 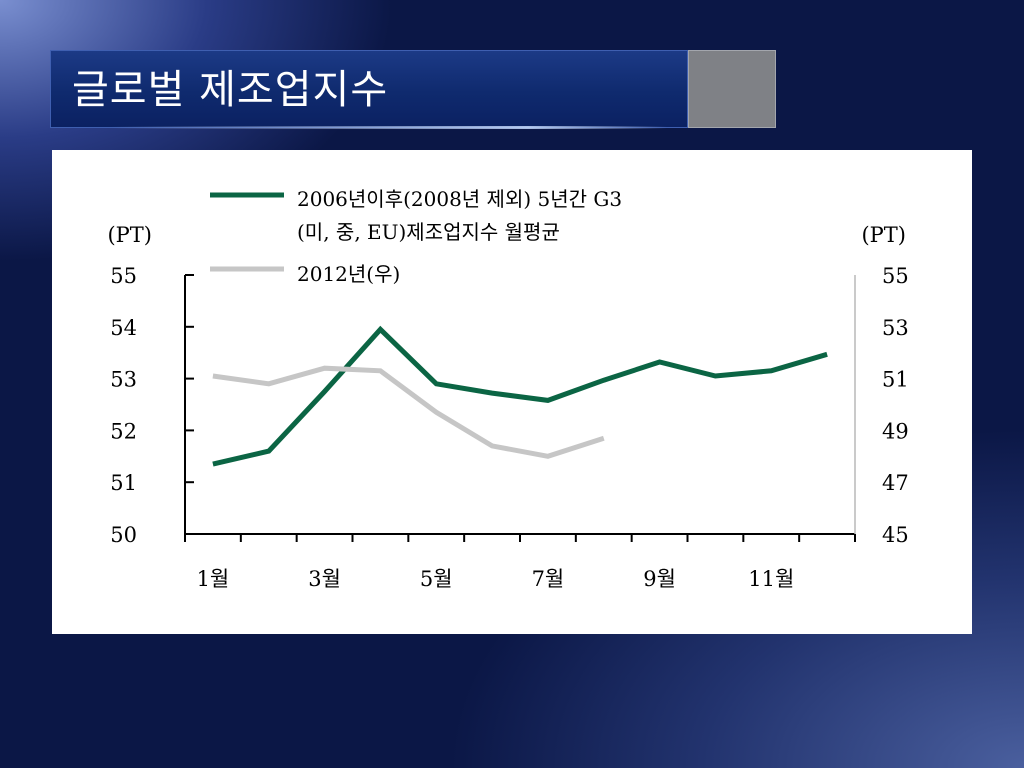 What do you see at coordinates (348, 274) in the screenshot?
I see `legend-label-series-2: 2012년(우)` at bounding box center [348, 274].